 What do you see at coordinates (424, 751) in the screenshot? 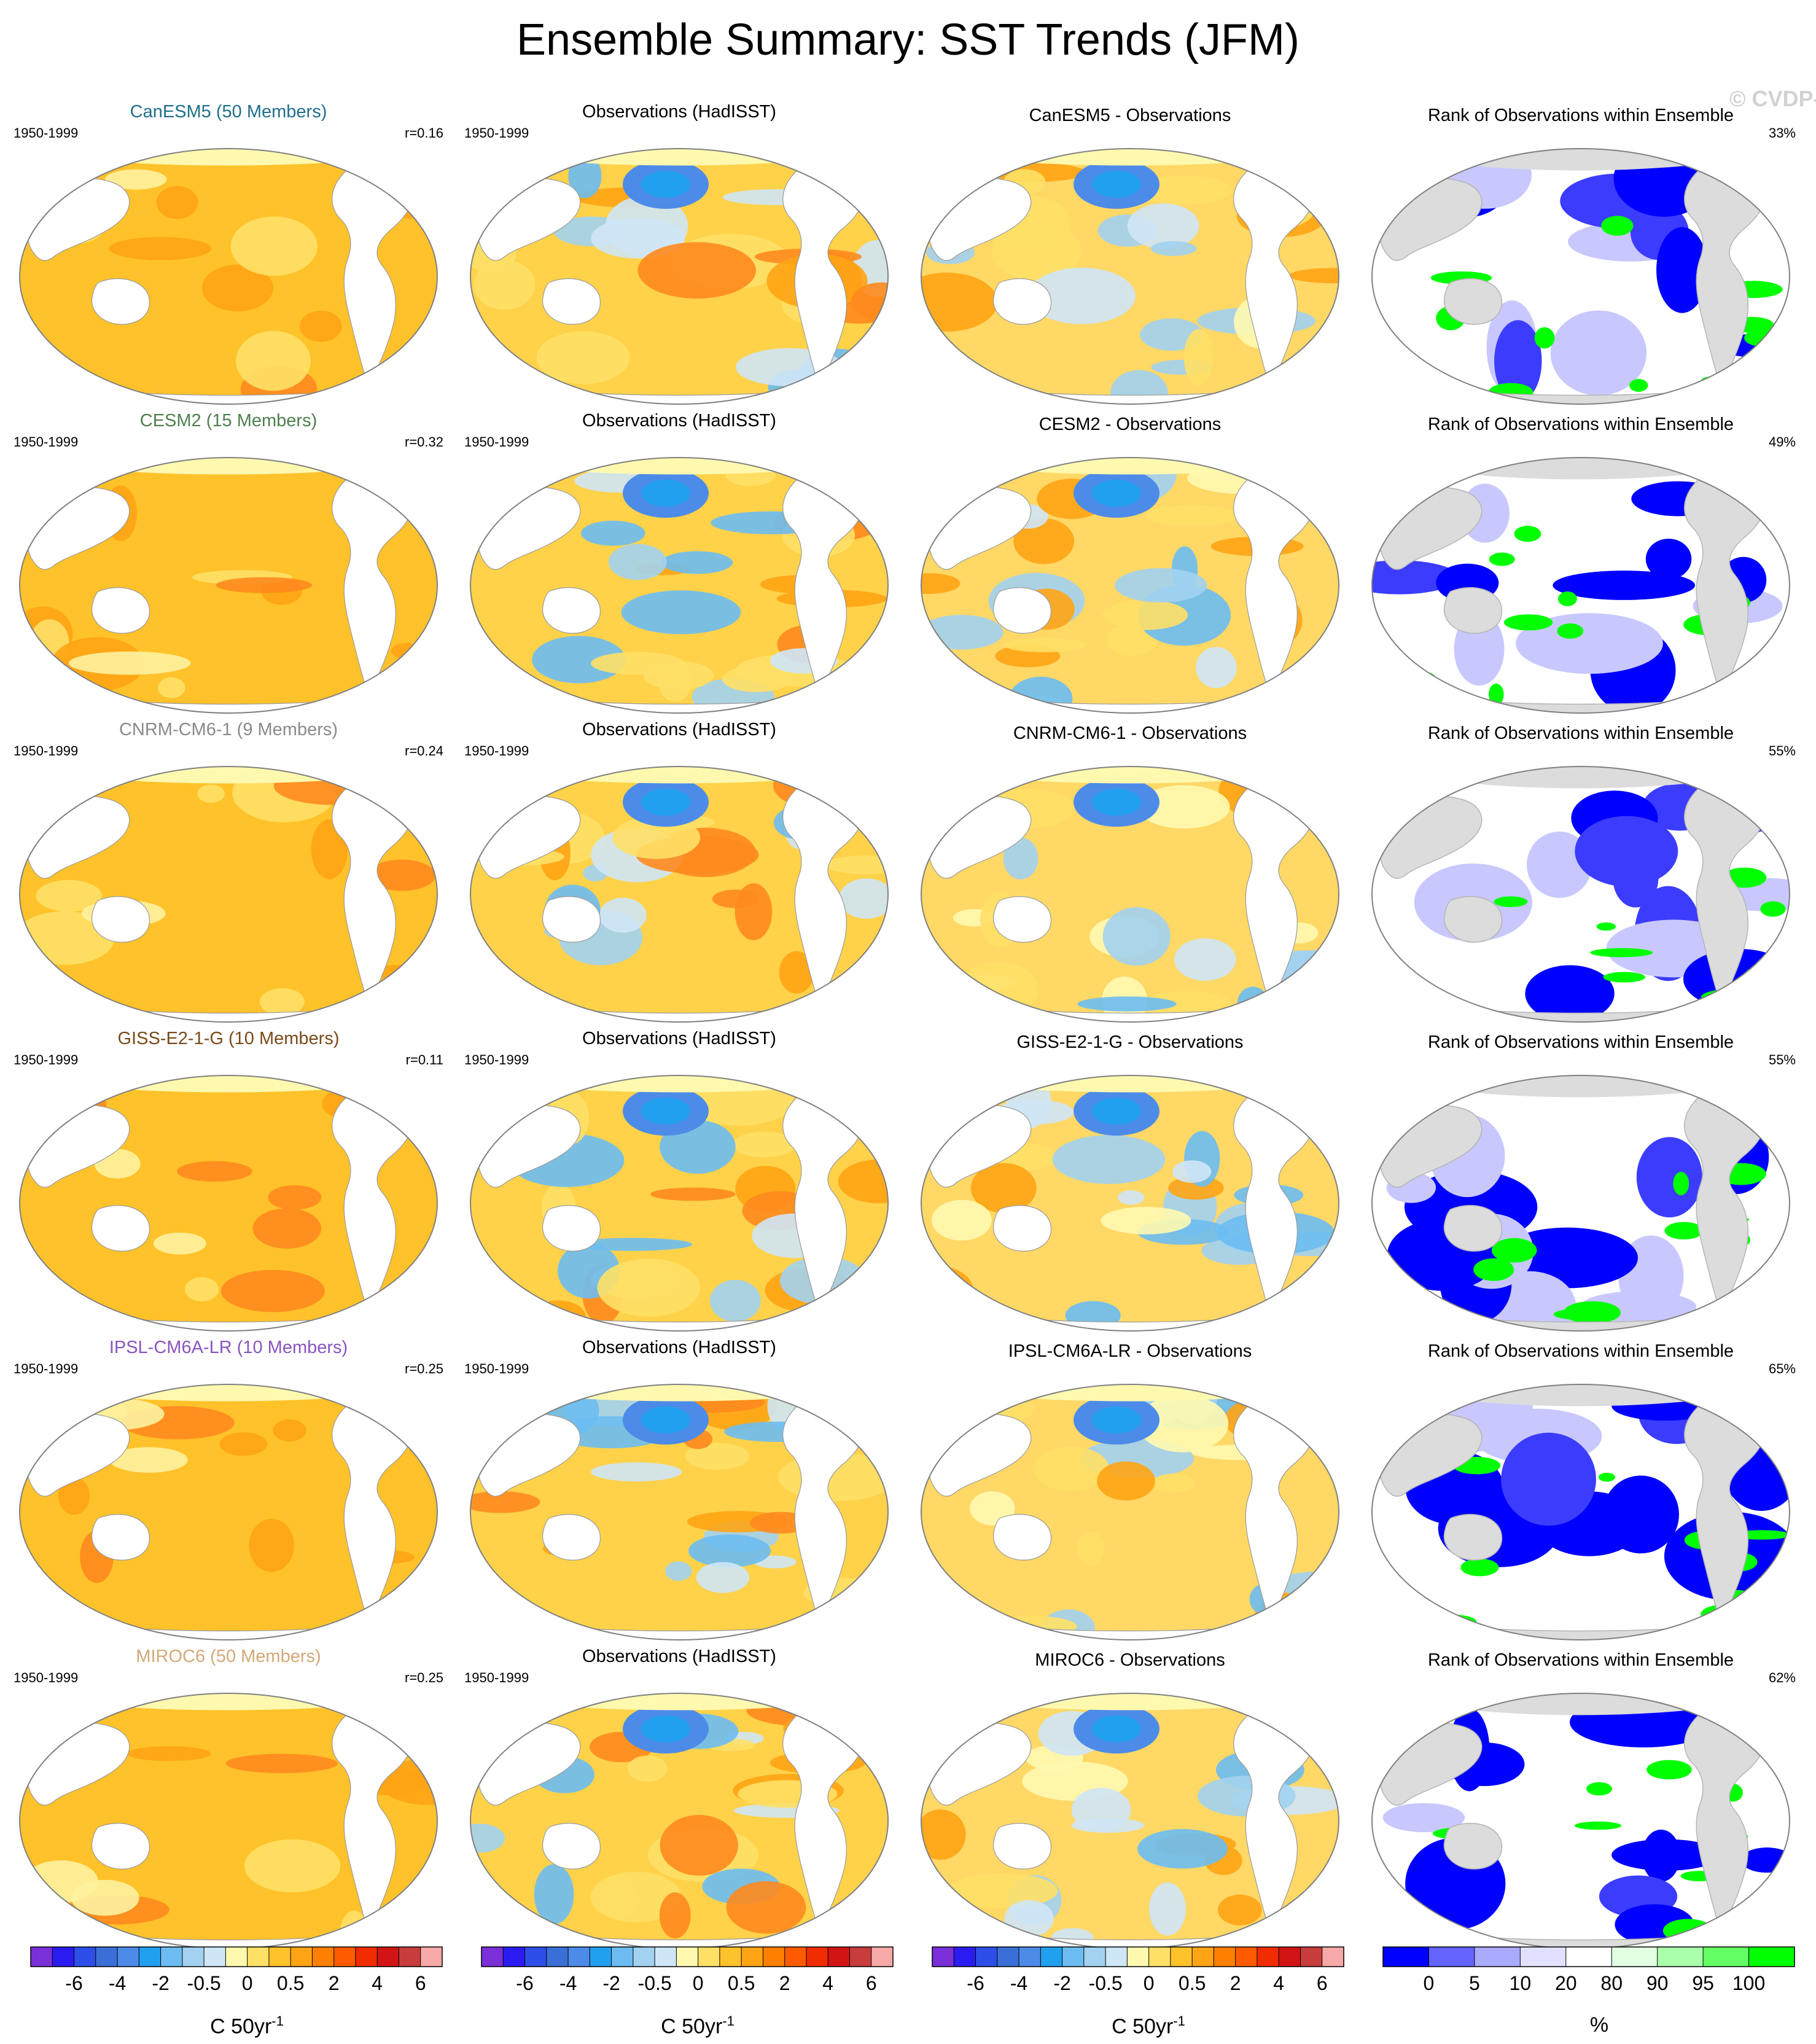
I see `pattern-correlation: r=0.24` at bounding box center [424, 751].